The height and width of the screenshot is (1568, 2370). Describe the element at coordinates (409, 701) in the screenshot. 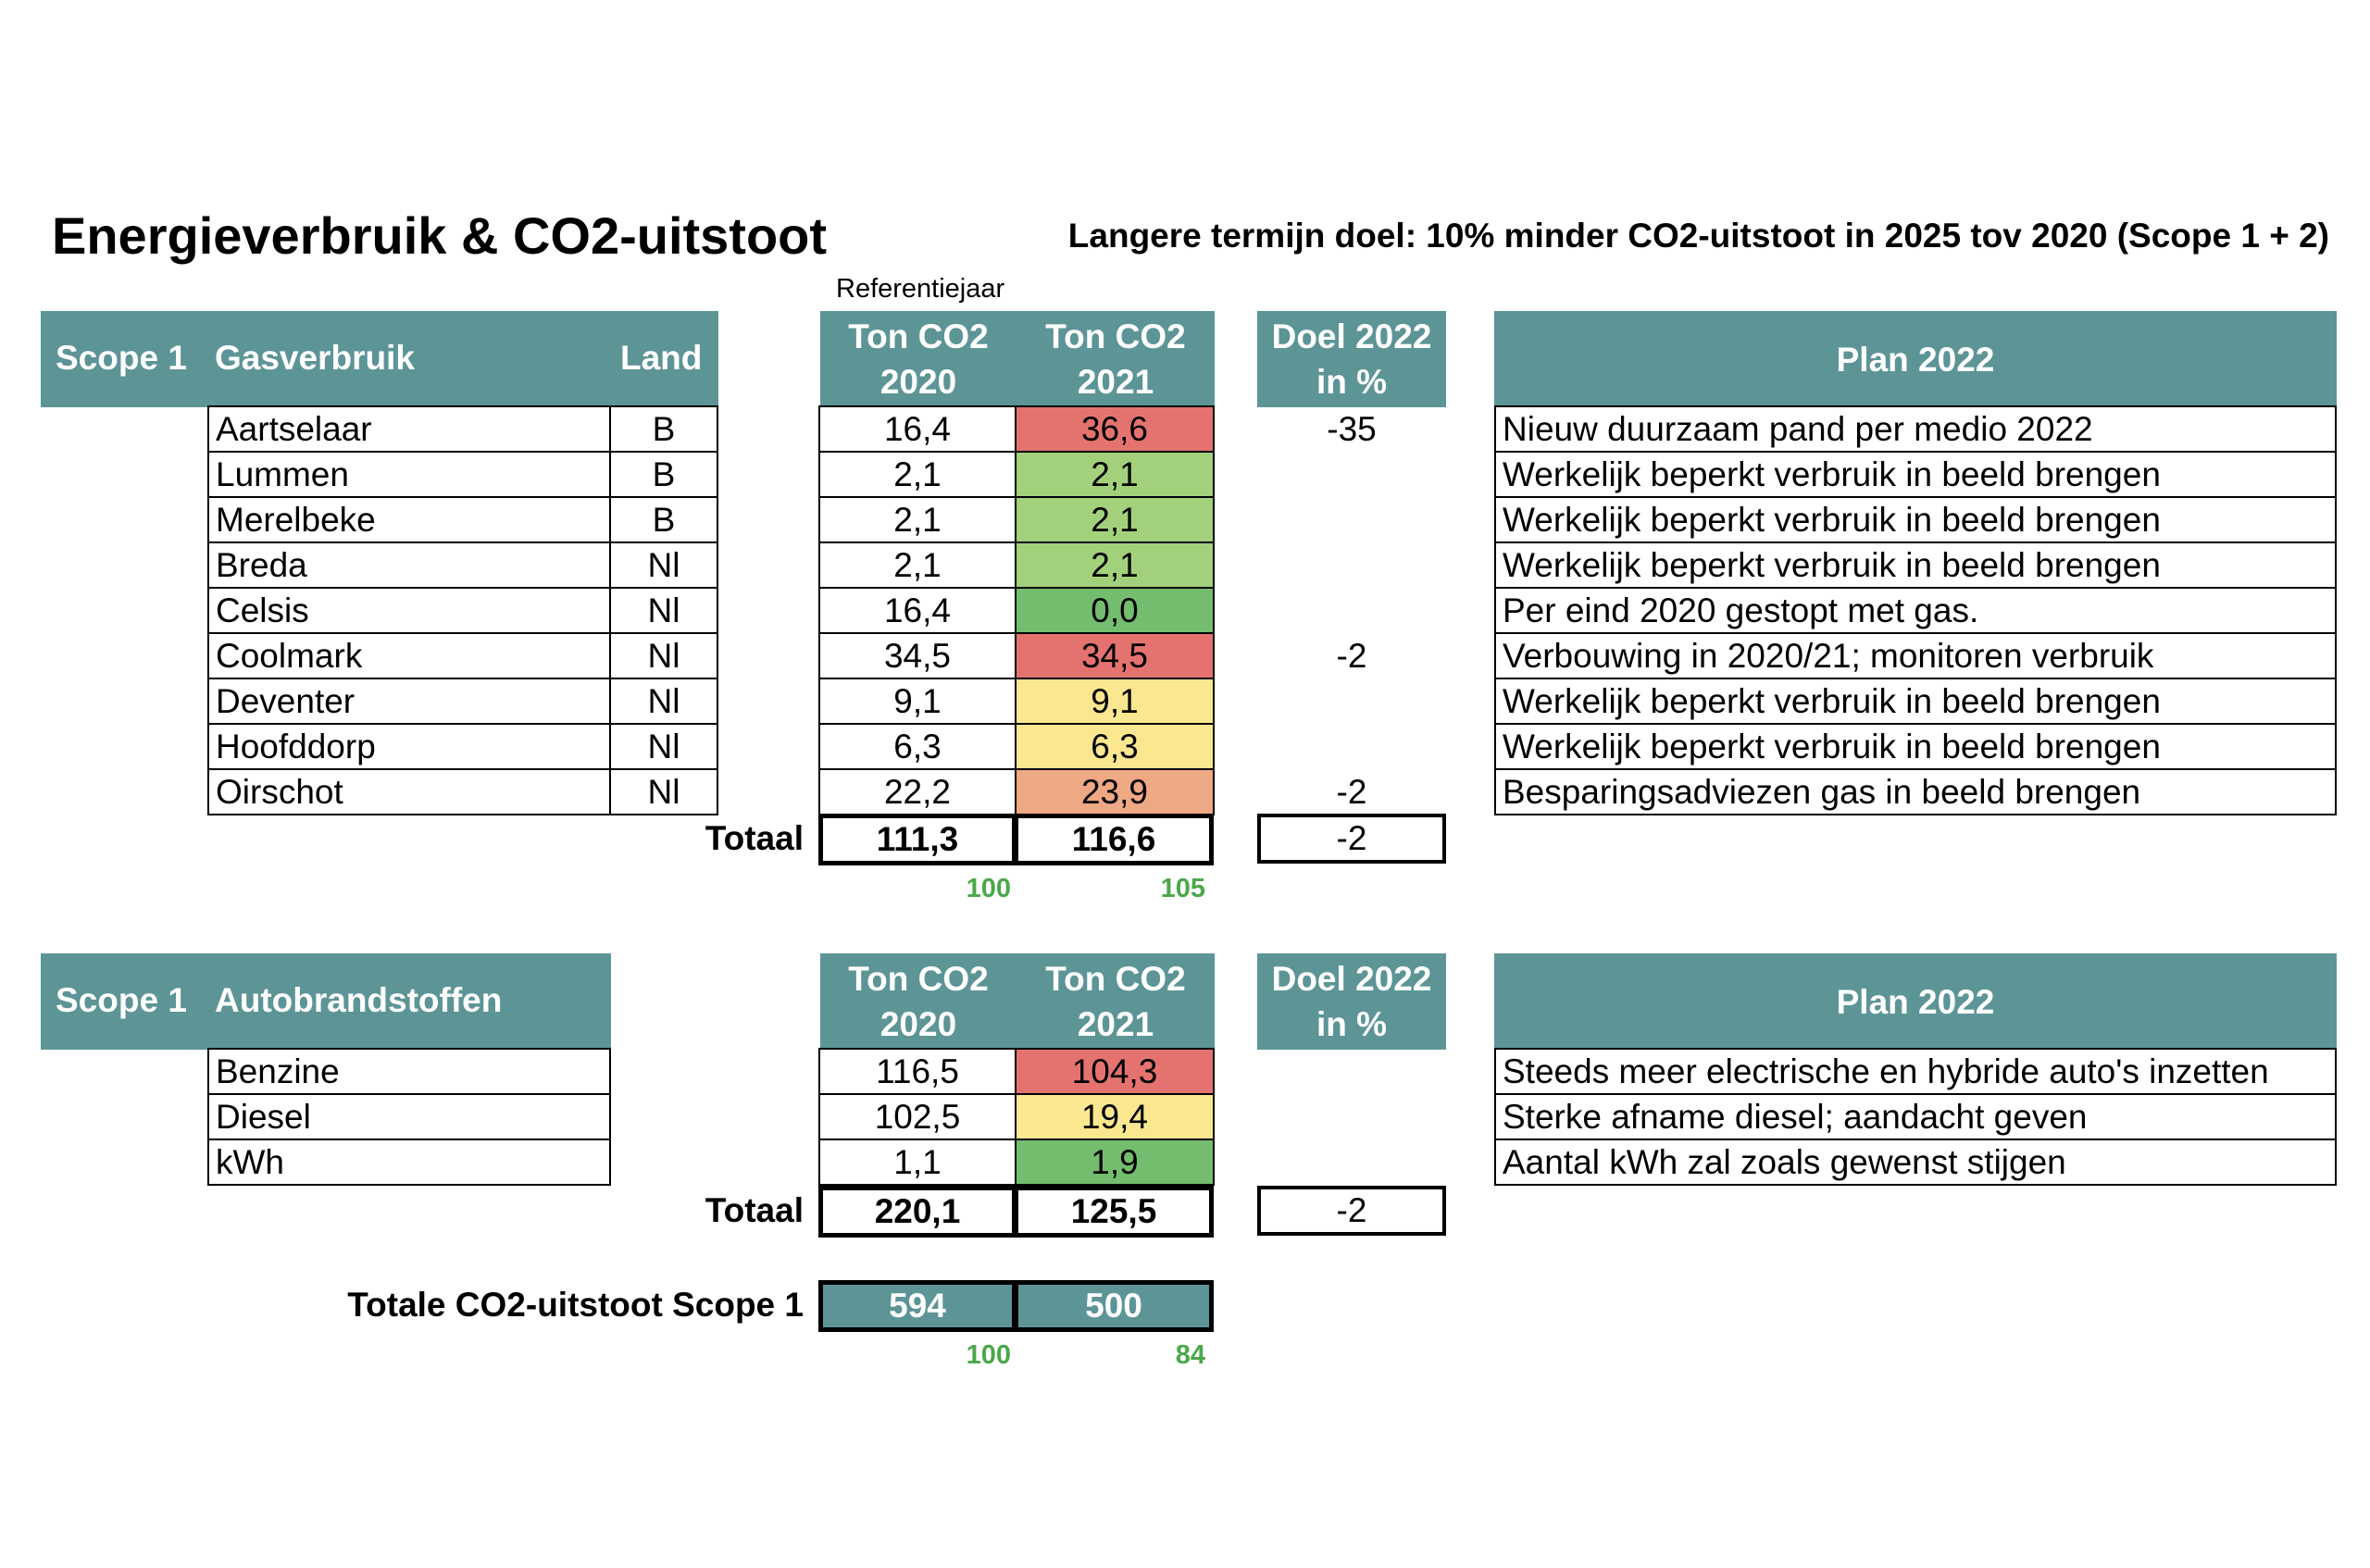

I see `gas-row-name: Deventer` at that location.